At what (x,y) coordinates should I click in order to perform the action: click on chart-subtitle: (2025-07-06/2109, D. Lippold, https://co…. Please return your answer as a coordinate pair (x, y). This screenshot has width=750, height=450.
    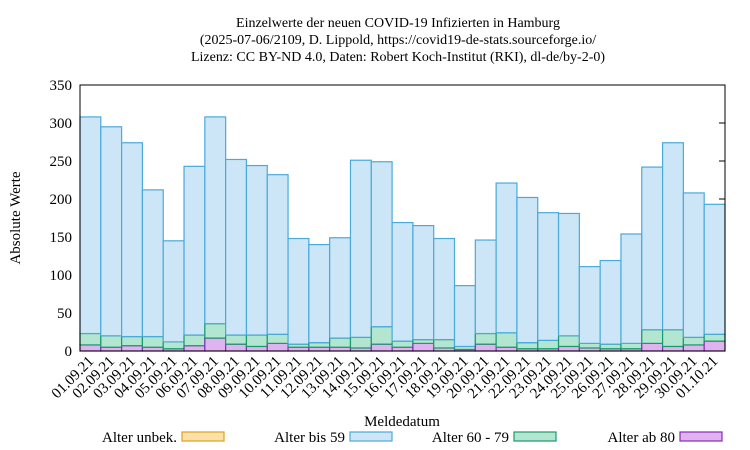
    Looking at the image, I should click on (398, 40).